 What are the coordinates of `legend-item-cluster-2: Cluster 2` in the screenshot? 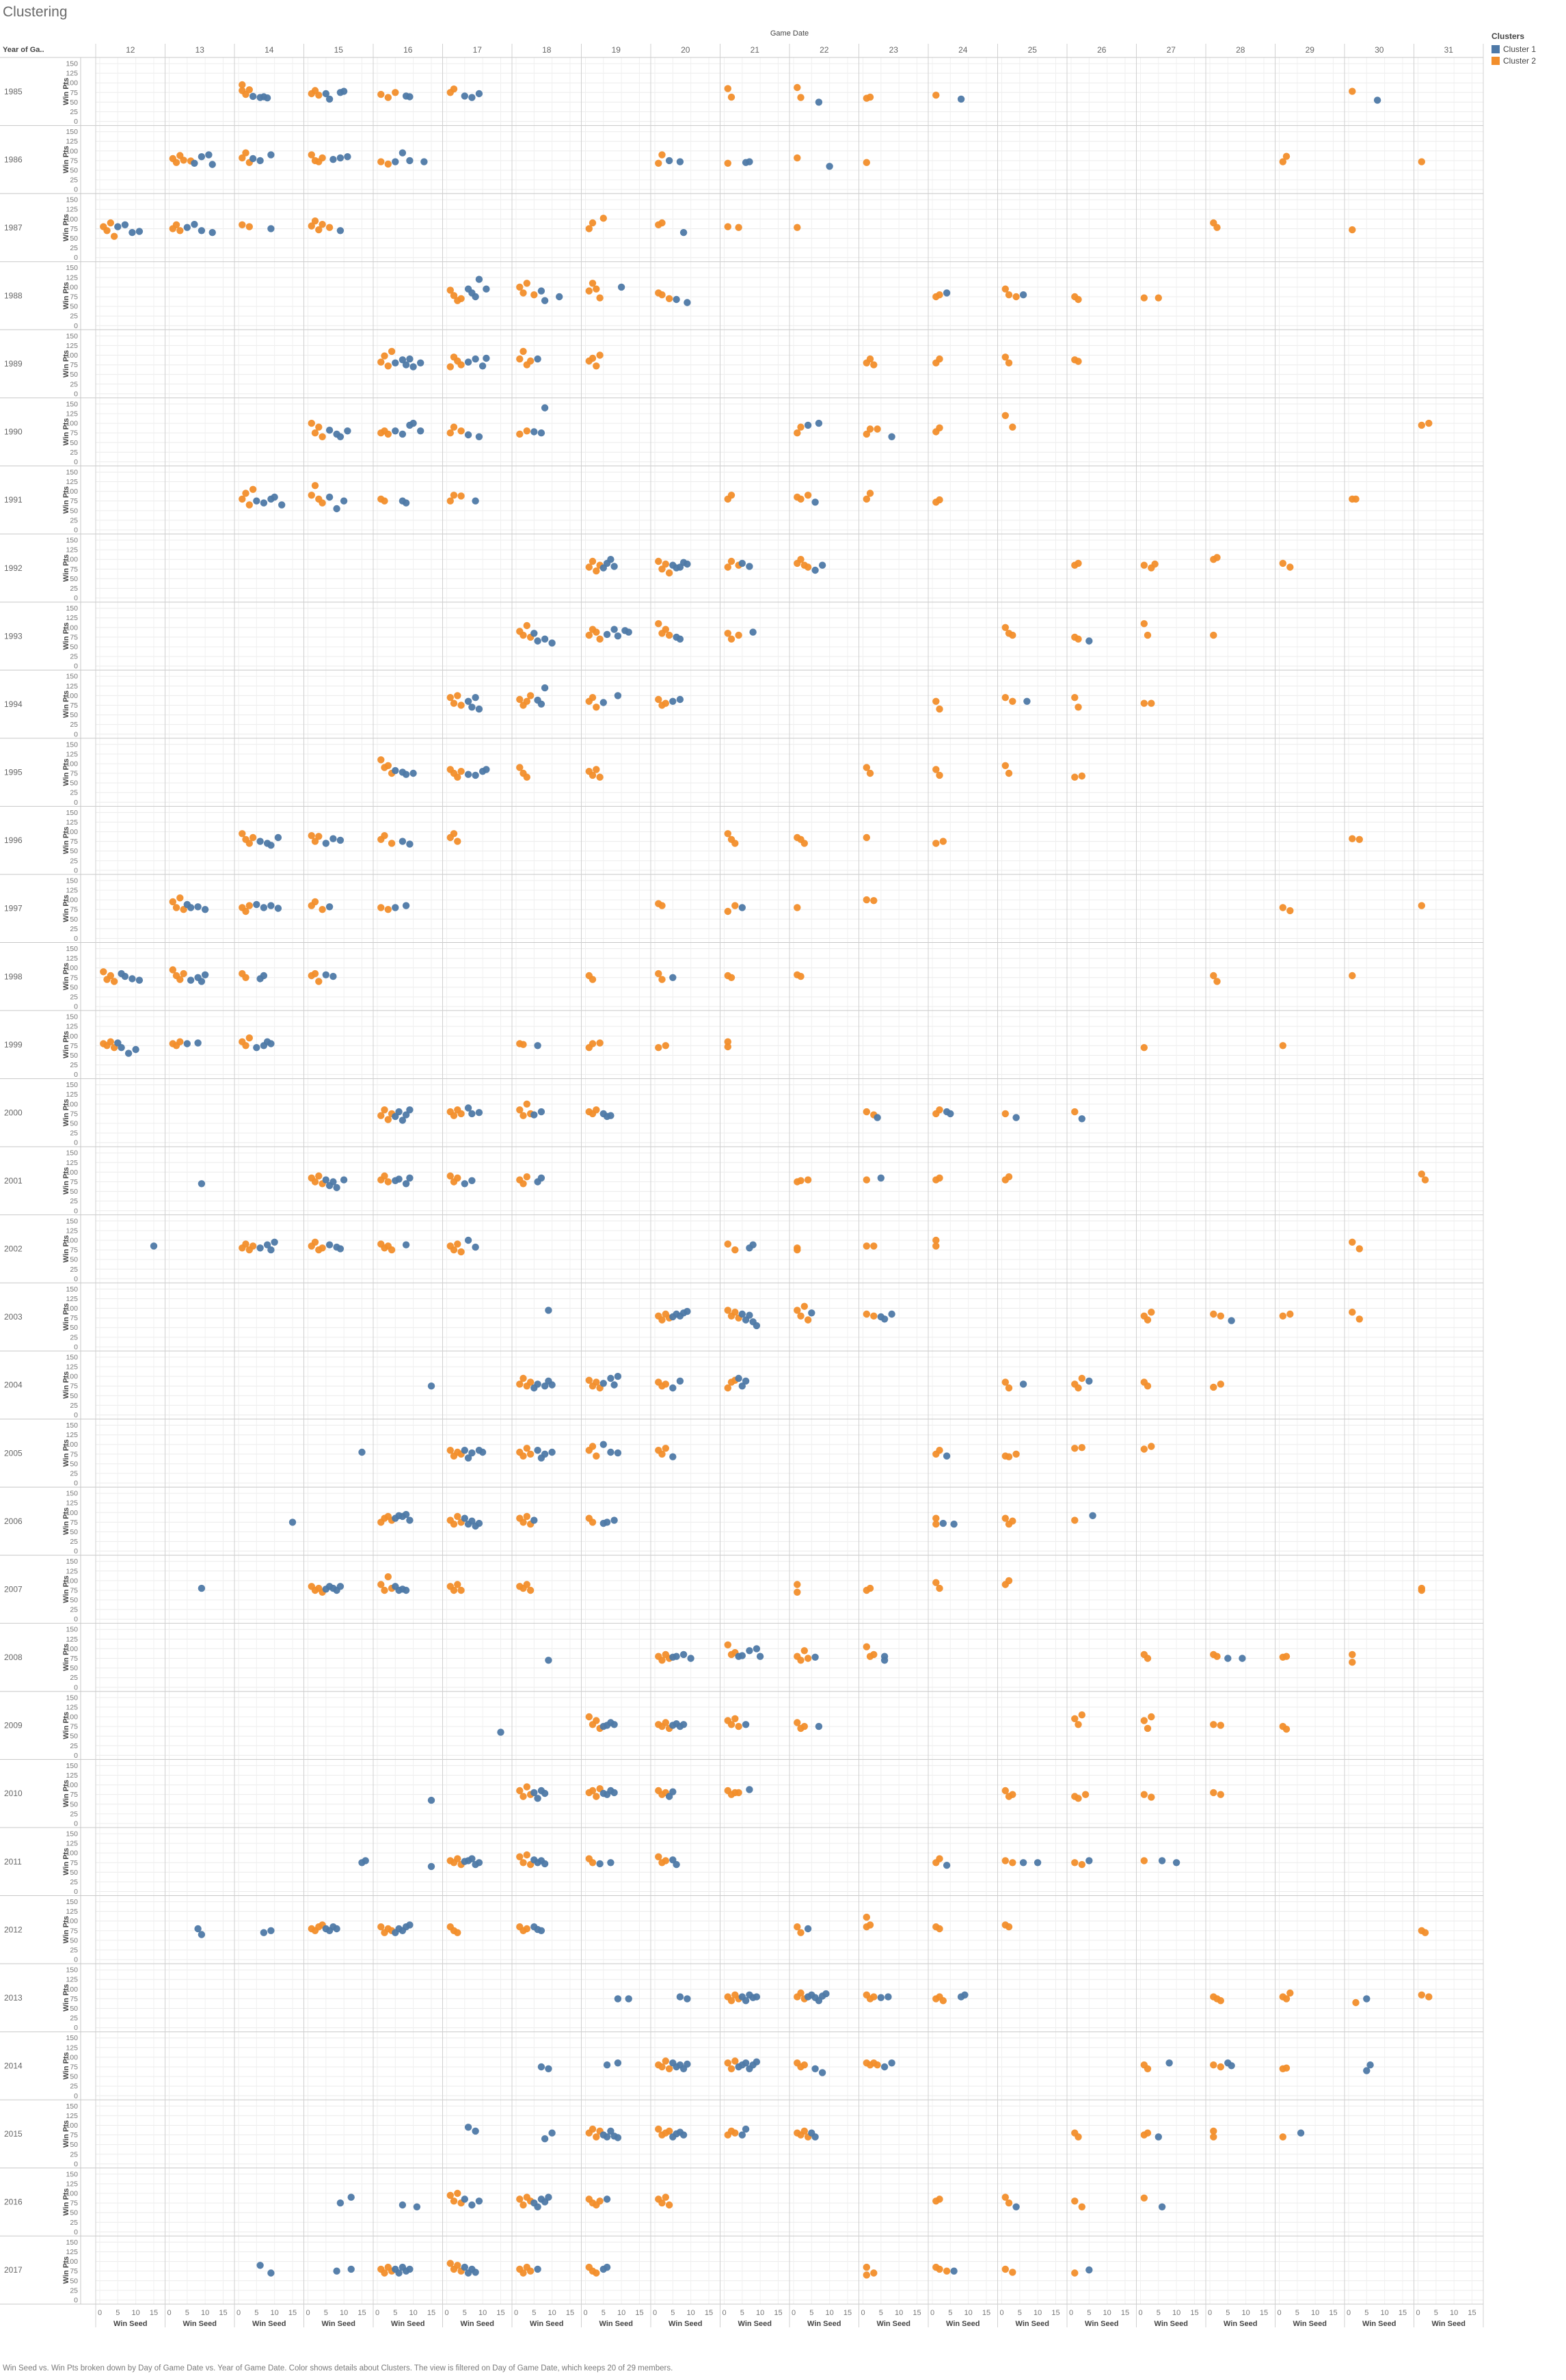 It's located at (1513, 60).